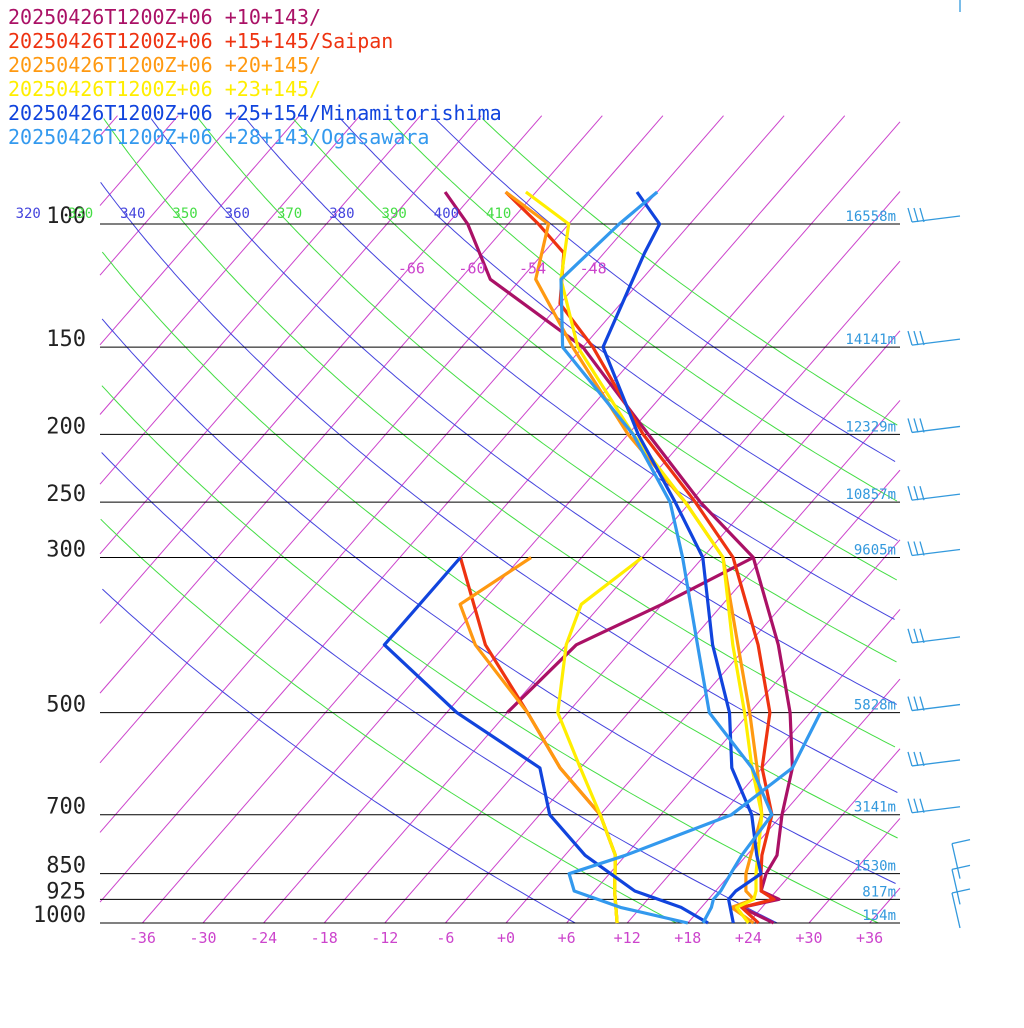 This screenshot has height=1028, width=1024. I want to click on height-label: 3141m, so click(875, 808).